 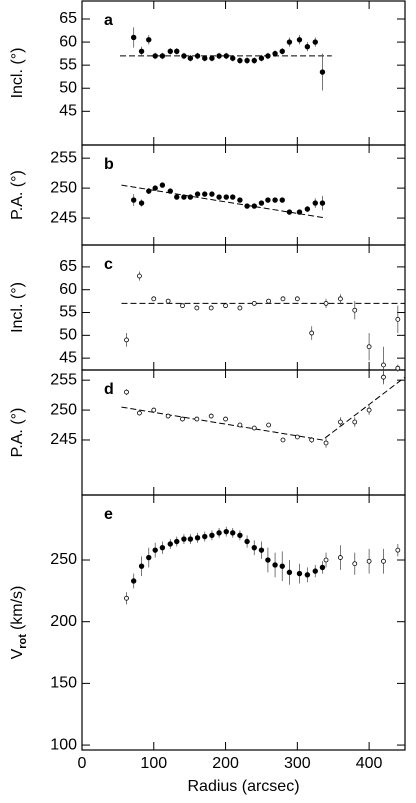 I want to click on y-tick-label: 45, so click(x=68, y=357).